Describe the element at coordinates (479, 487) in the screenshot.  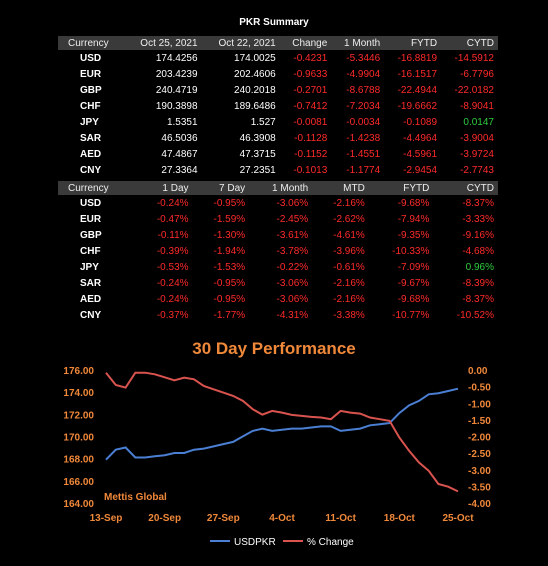
I see `y-right-tick-label: -3.50` at that location.